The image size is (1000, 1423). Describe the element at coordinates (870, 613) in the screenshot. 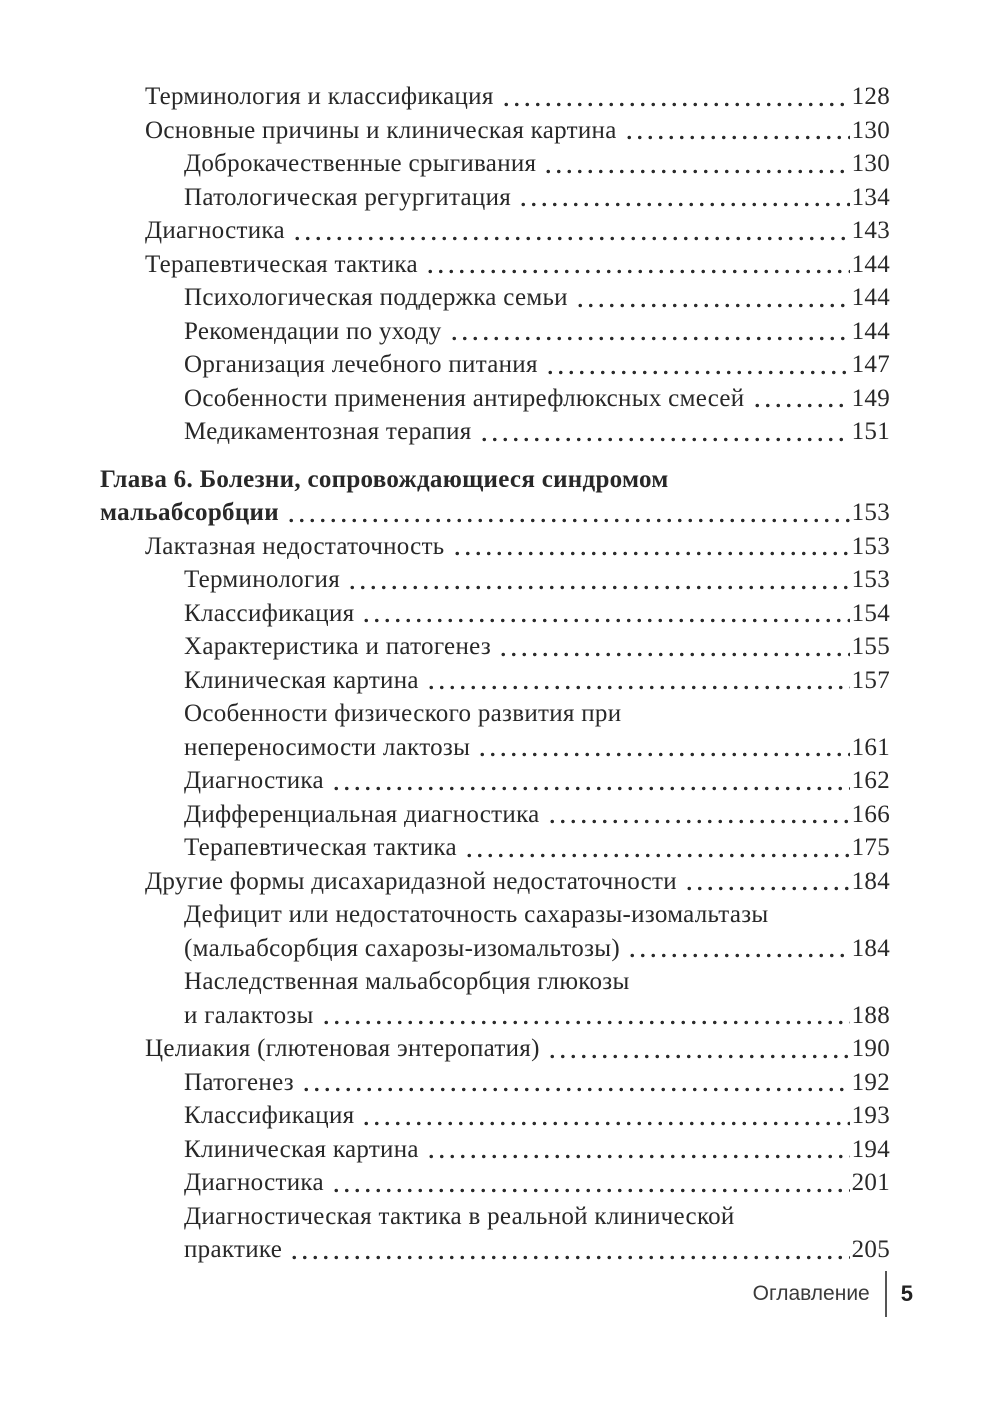

I see `toc-entry-page: 154` at that location.